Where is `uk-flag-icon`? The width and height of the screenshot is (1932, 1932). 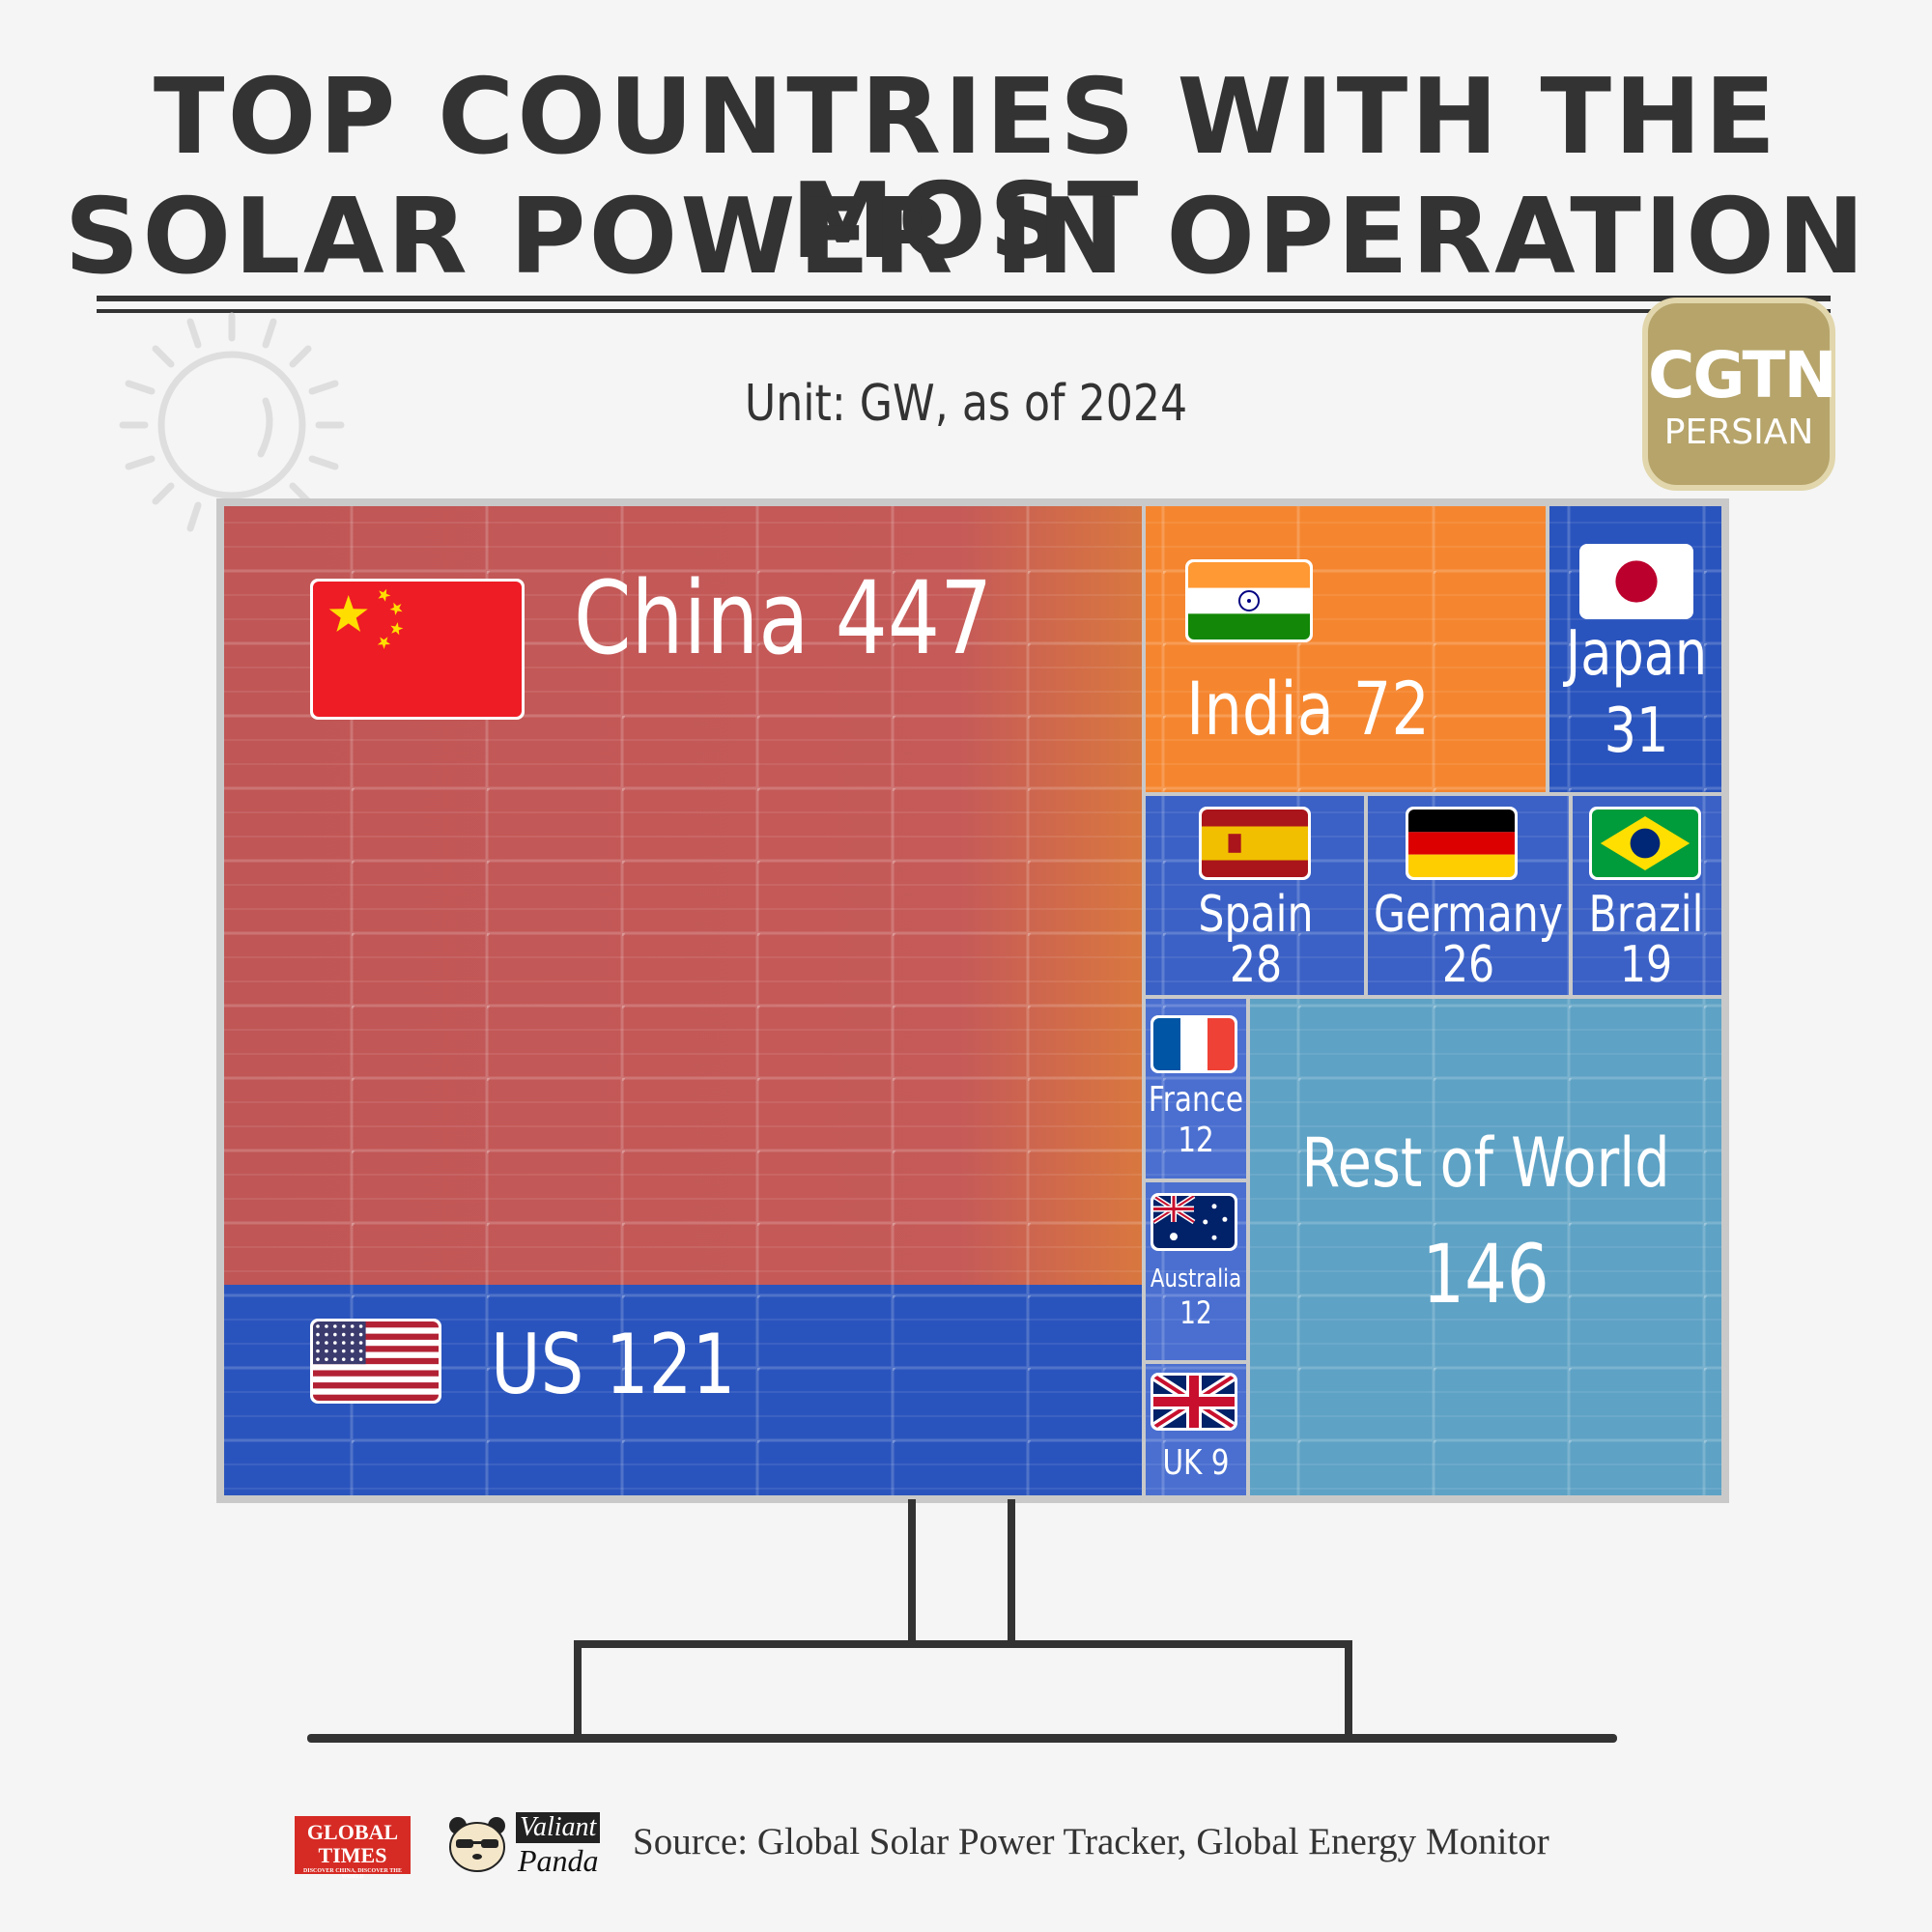 uk-flag-icon is located at coordinates (1194, 1402).